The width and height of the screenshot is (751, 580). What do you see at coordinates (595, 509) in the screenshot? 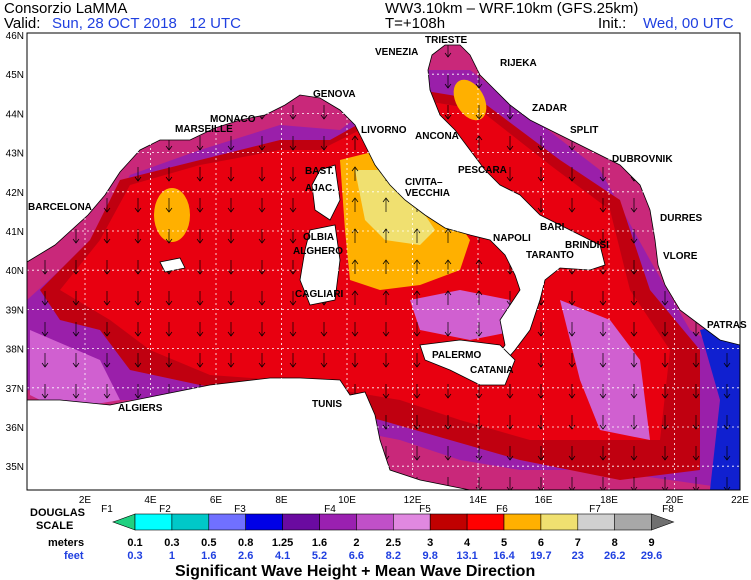
I see `force-label: F7` at bounding box center [595, 509].